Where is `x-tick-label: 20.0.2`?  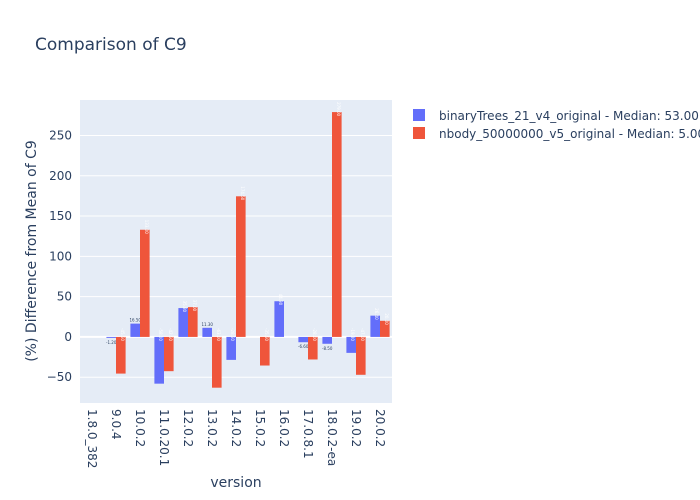 x-tick-label: 20.0.2 is located at coordinates (380, 428).